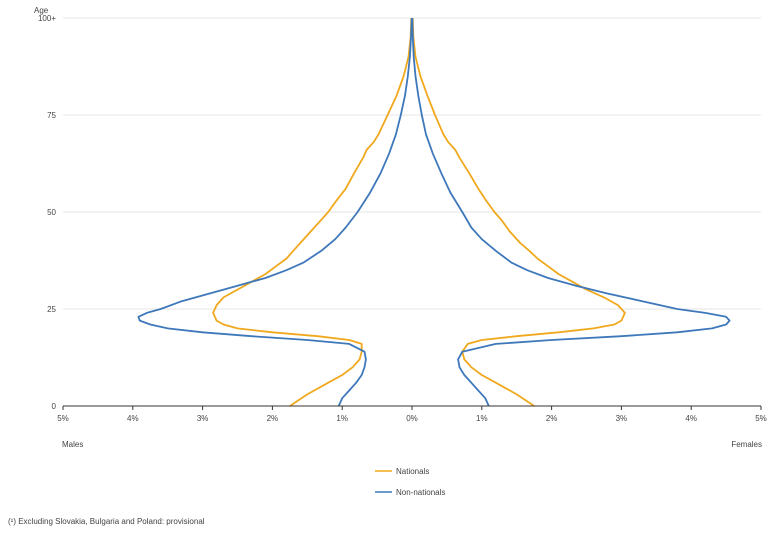  I want to click on y-tick-label: 75, so click(51, 115).